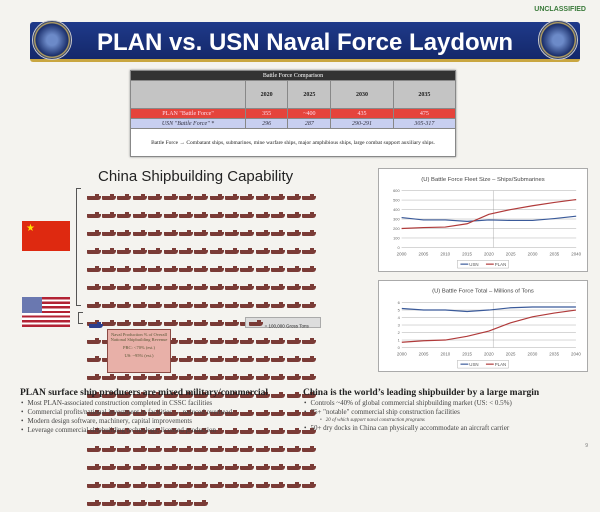 Image resolution: width=600 pixels, height=512 pixels. Describe the element at coordinates (305, 42) in the screenshot. I see `title-banner: PLAN vs. USN Naval Force Laydown` at that location.